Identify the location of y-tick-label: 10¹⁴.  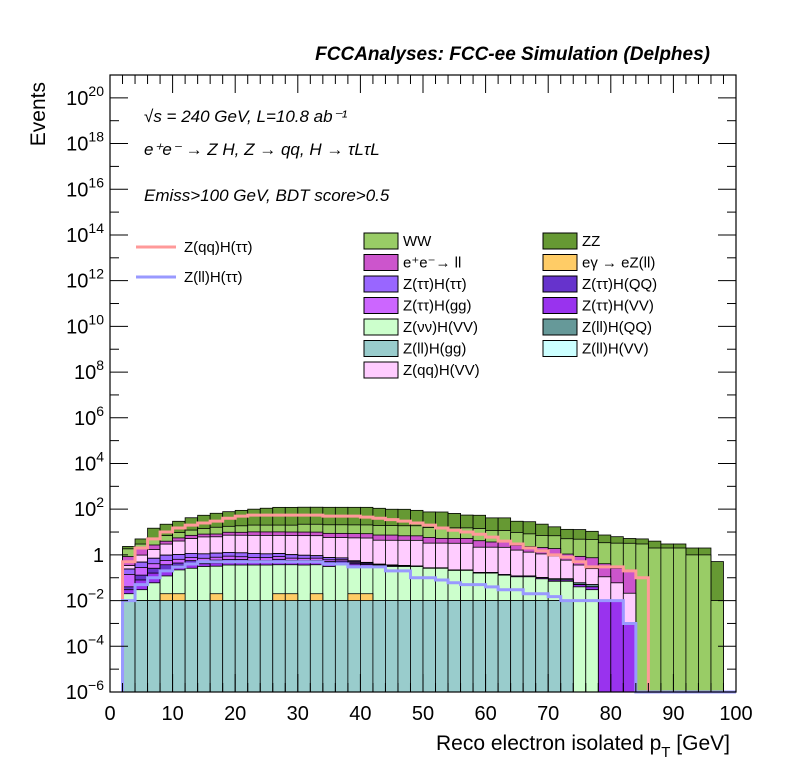
(85, 233).